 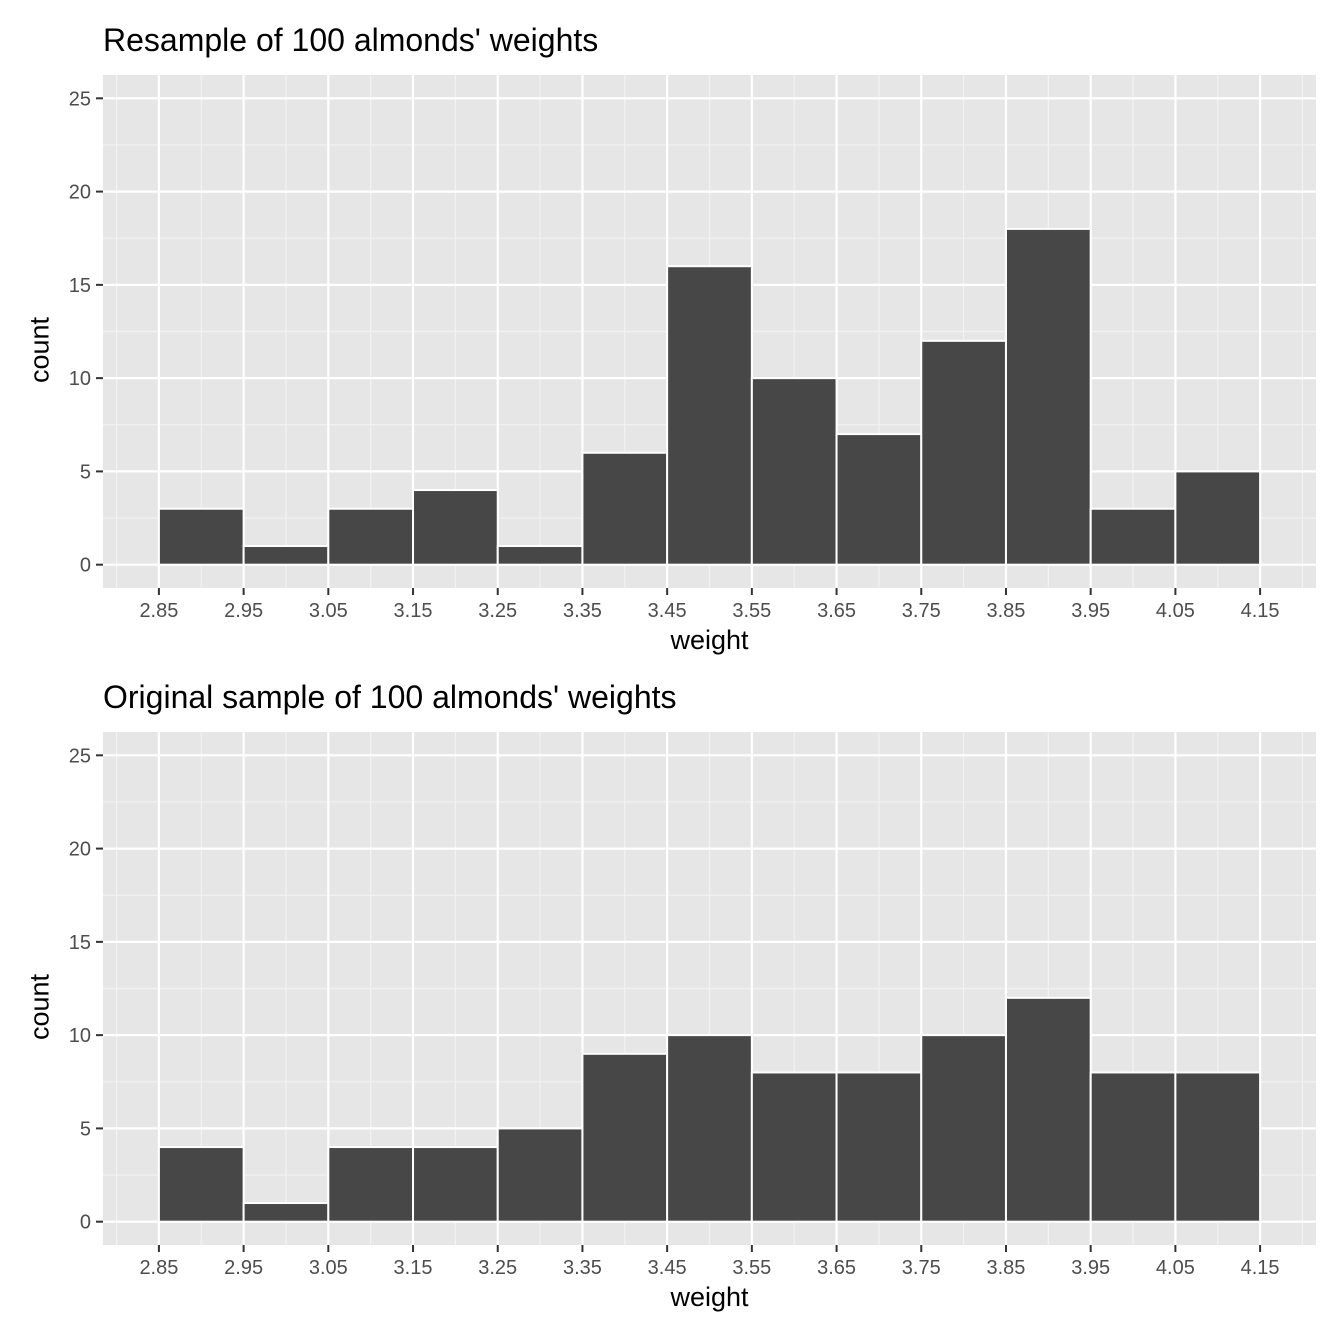 What do you see at coordinates (390, 697) in the screenshot?
I see `chart-title: Original sample of 100 almonds' weights` at bounding box center [390, 697].